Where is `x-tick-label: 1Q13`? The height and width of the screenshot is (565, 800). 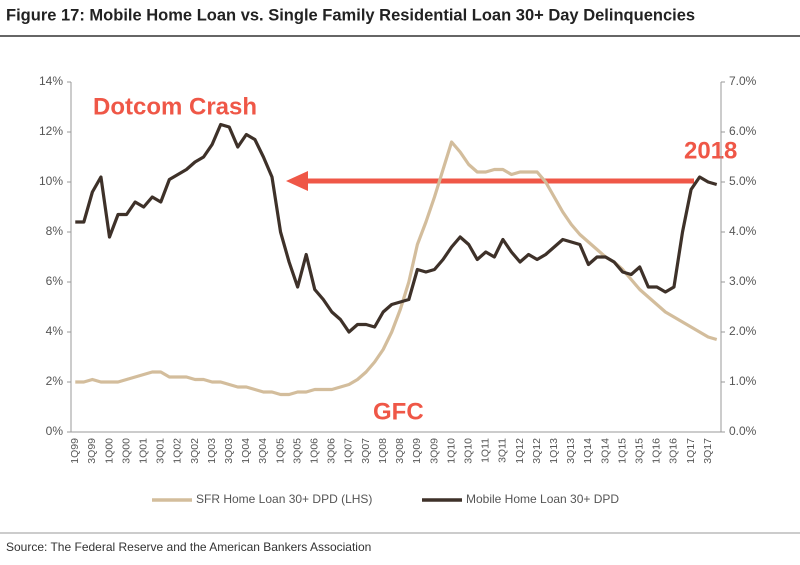
x-tick-label: 1Q13 is located at coordinates (554, 451).